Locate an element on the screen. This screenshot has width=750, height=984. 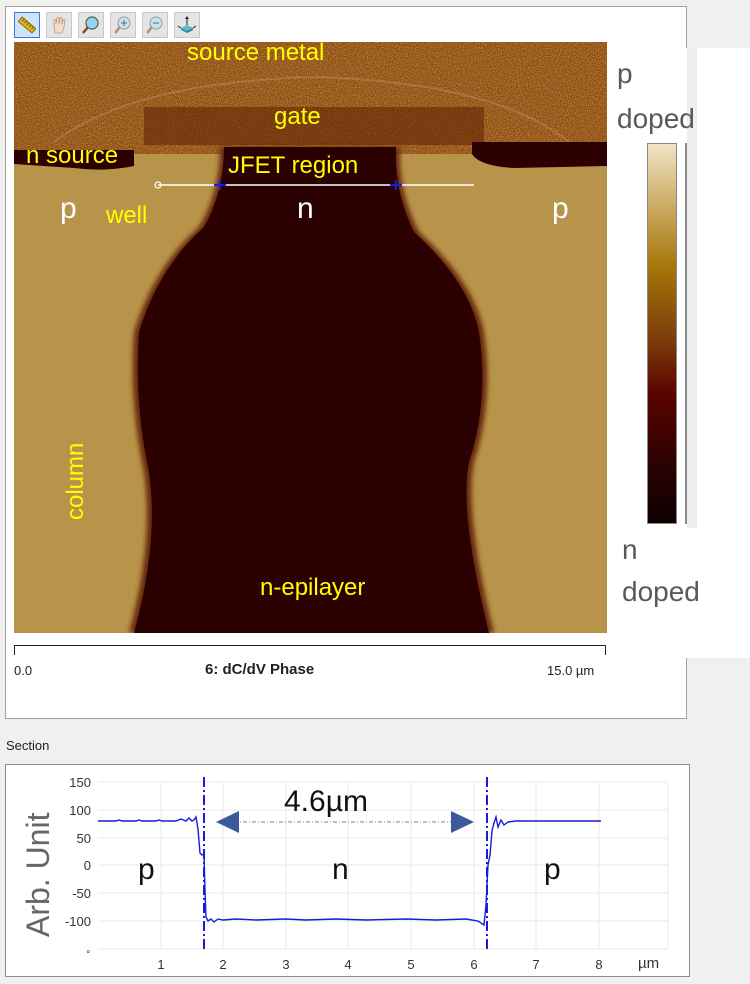
zoom-tool-button is located at coordinates (91, 25).